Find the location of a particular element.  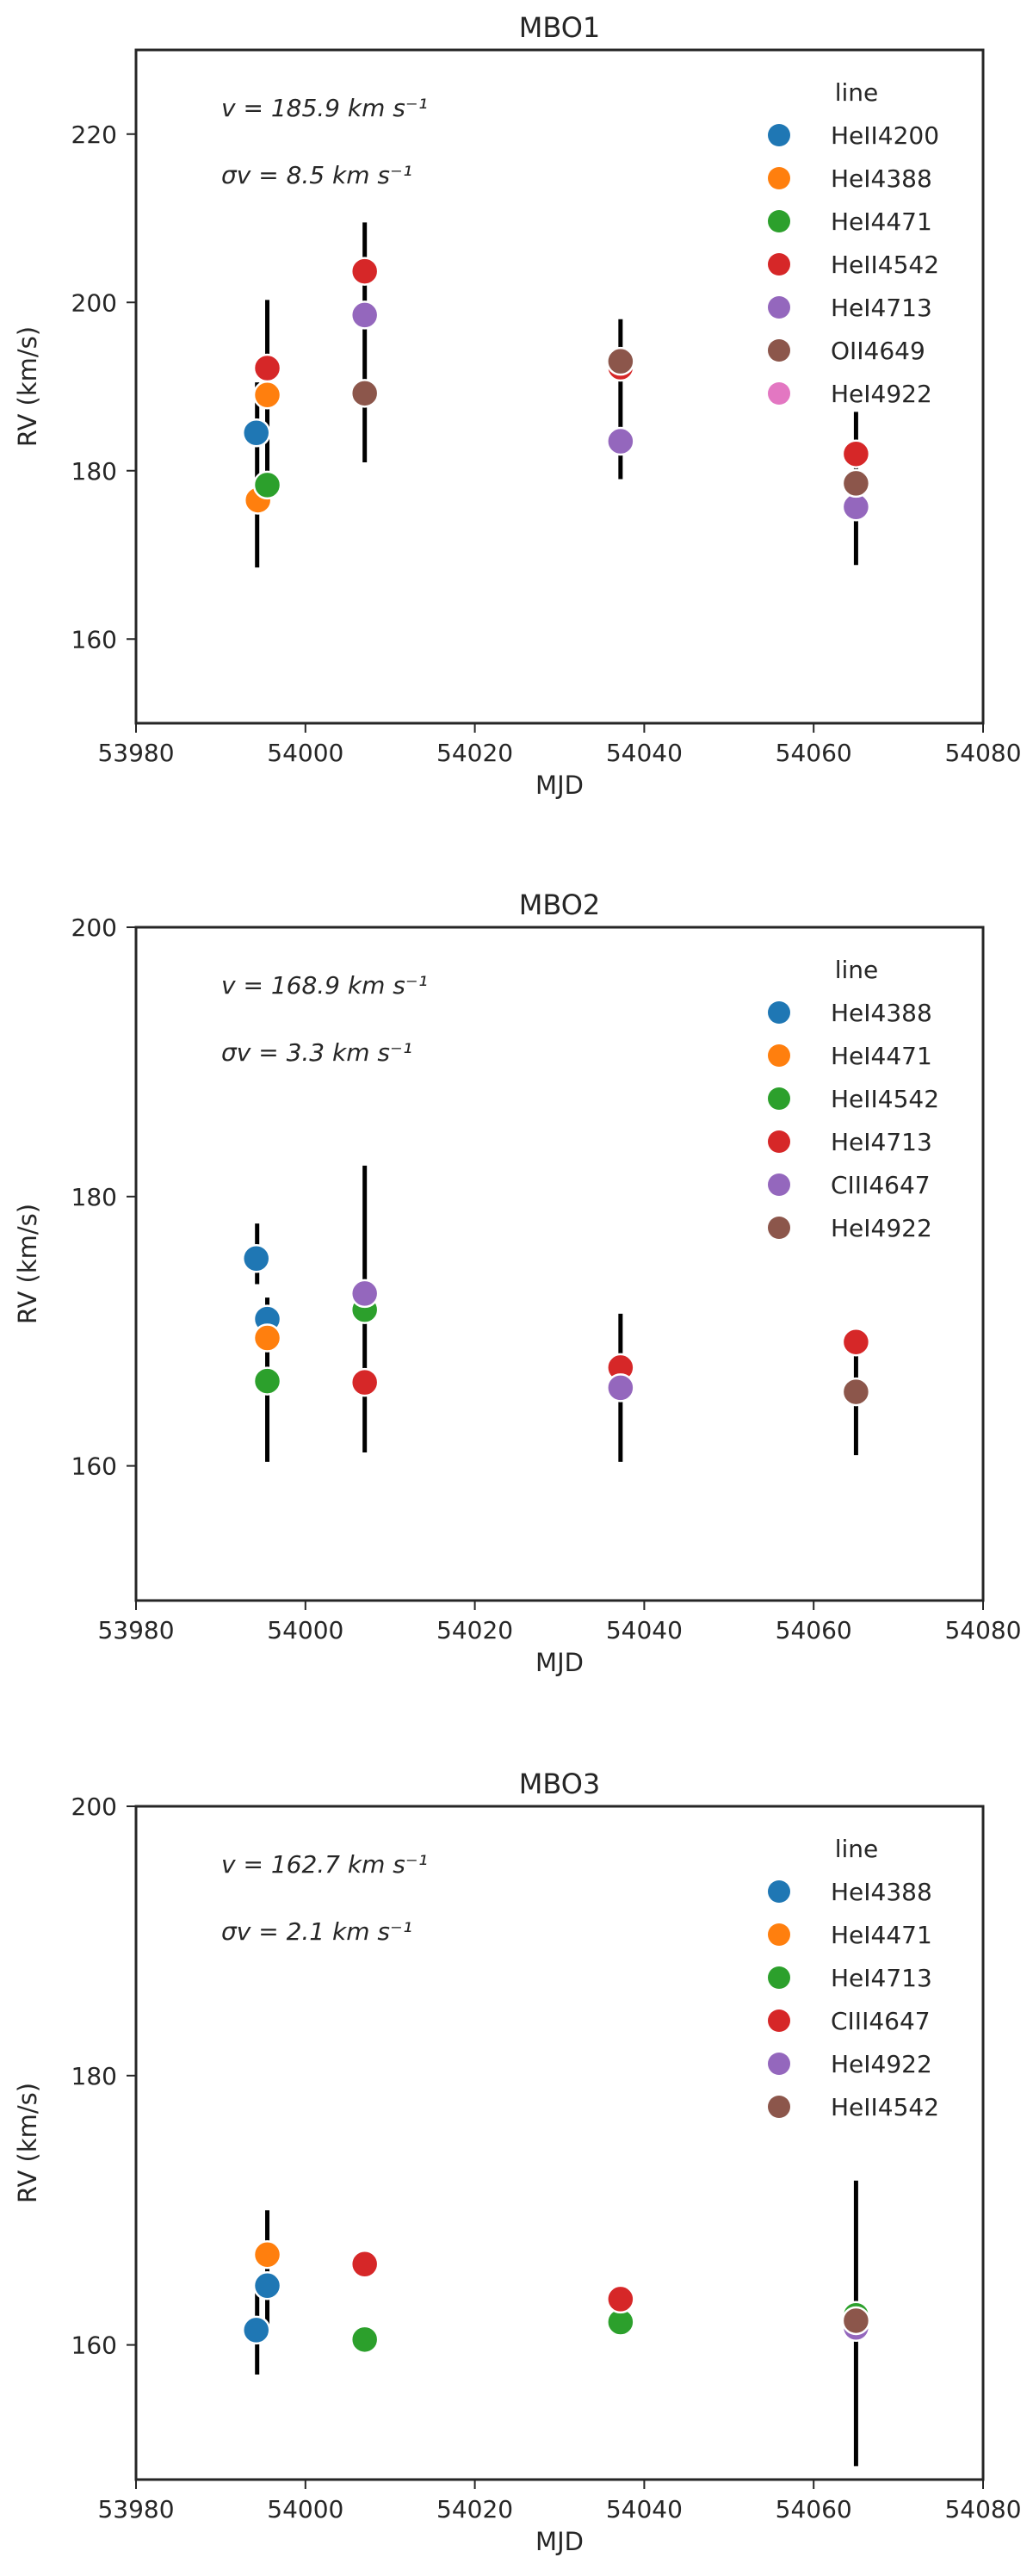

chart-title: MBO2 is located at coordinates (560, 905).